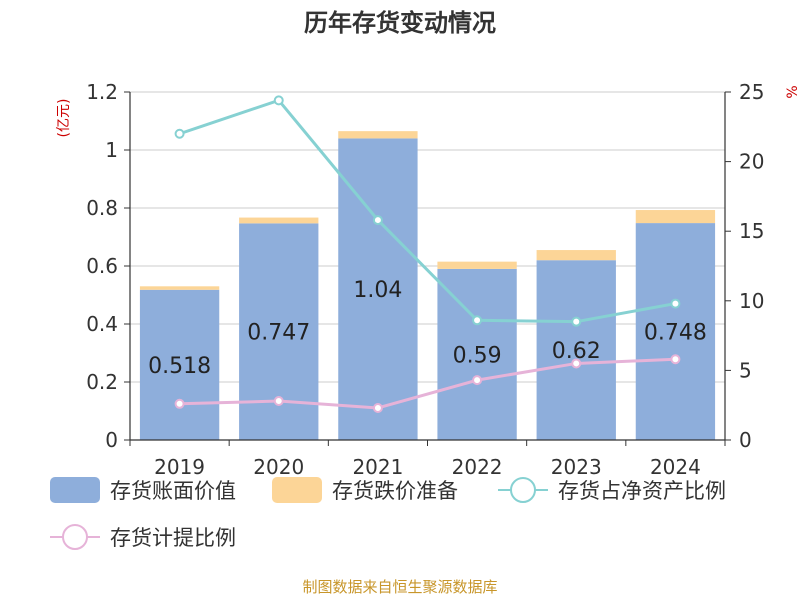  I want to click on bar-value-label: 0.747, so click(278, 333).